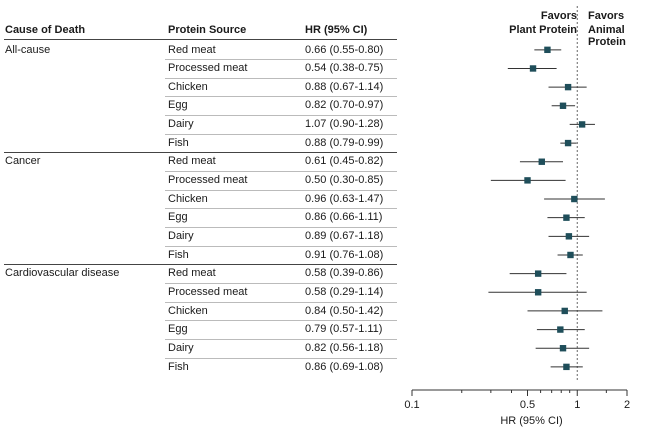  I want to click on hr-ci-label: 0.88 (0.79-0.99), so click(344, 142).